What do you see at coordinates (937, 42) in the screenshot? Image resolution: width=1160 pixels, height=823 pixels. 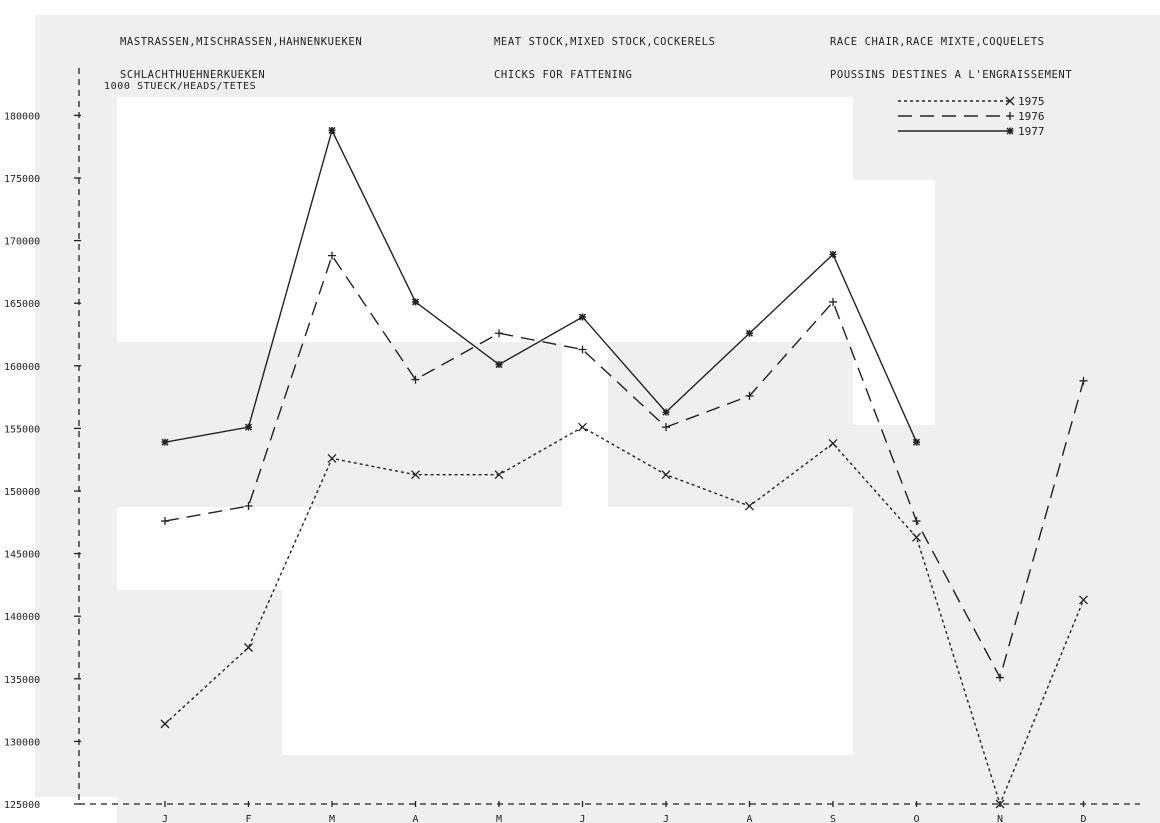 I see `header-french-line1: RACE CHAIR,RACE MIXTE,COQUELETS` at bounding box center [937, 42].